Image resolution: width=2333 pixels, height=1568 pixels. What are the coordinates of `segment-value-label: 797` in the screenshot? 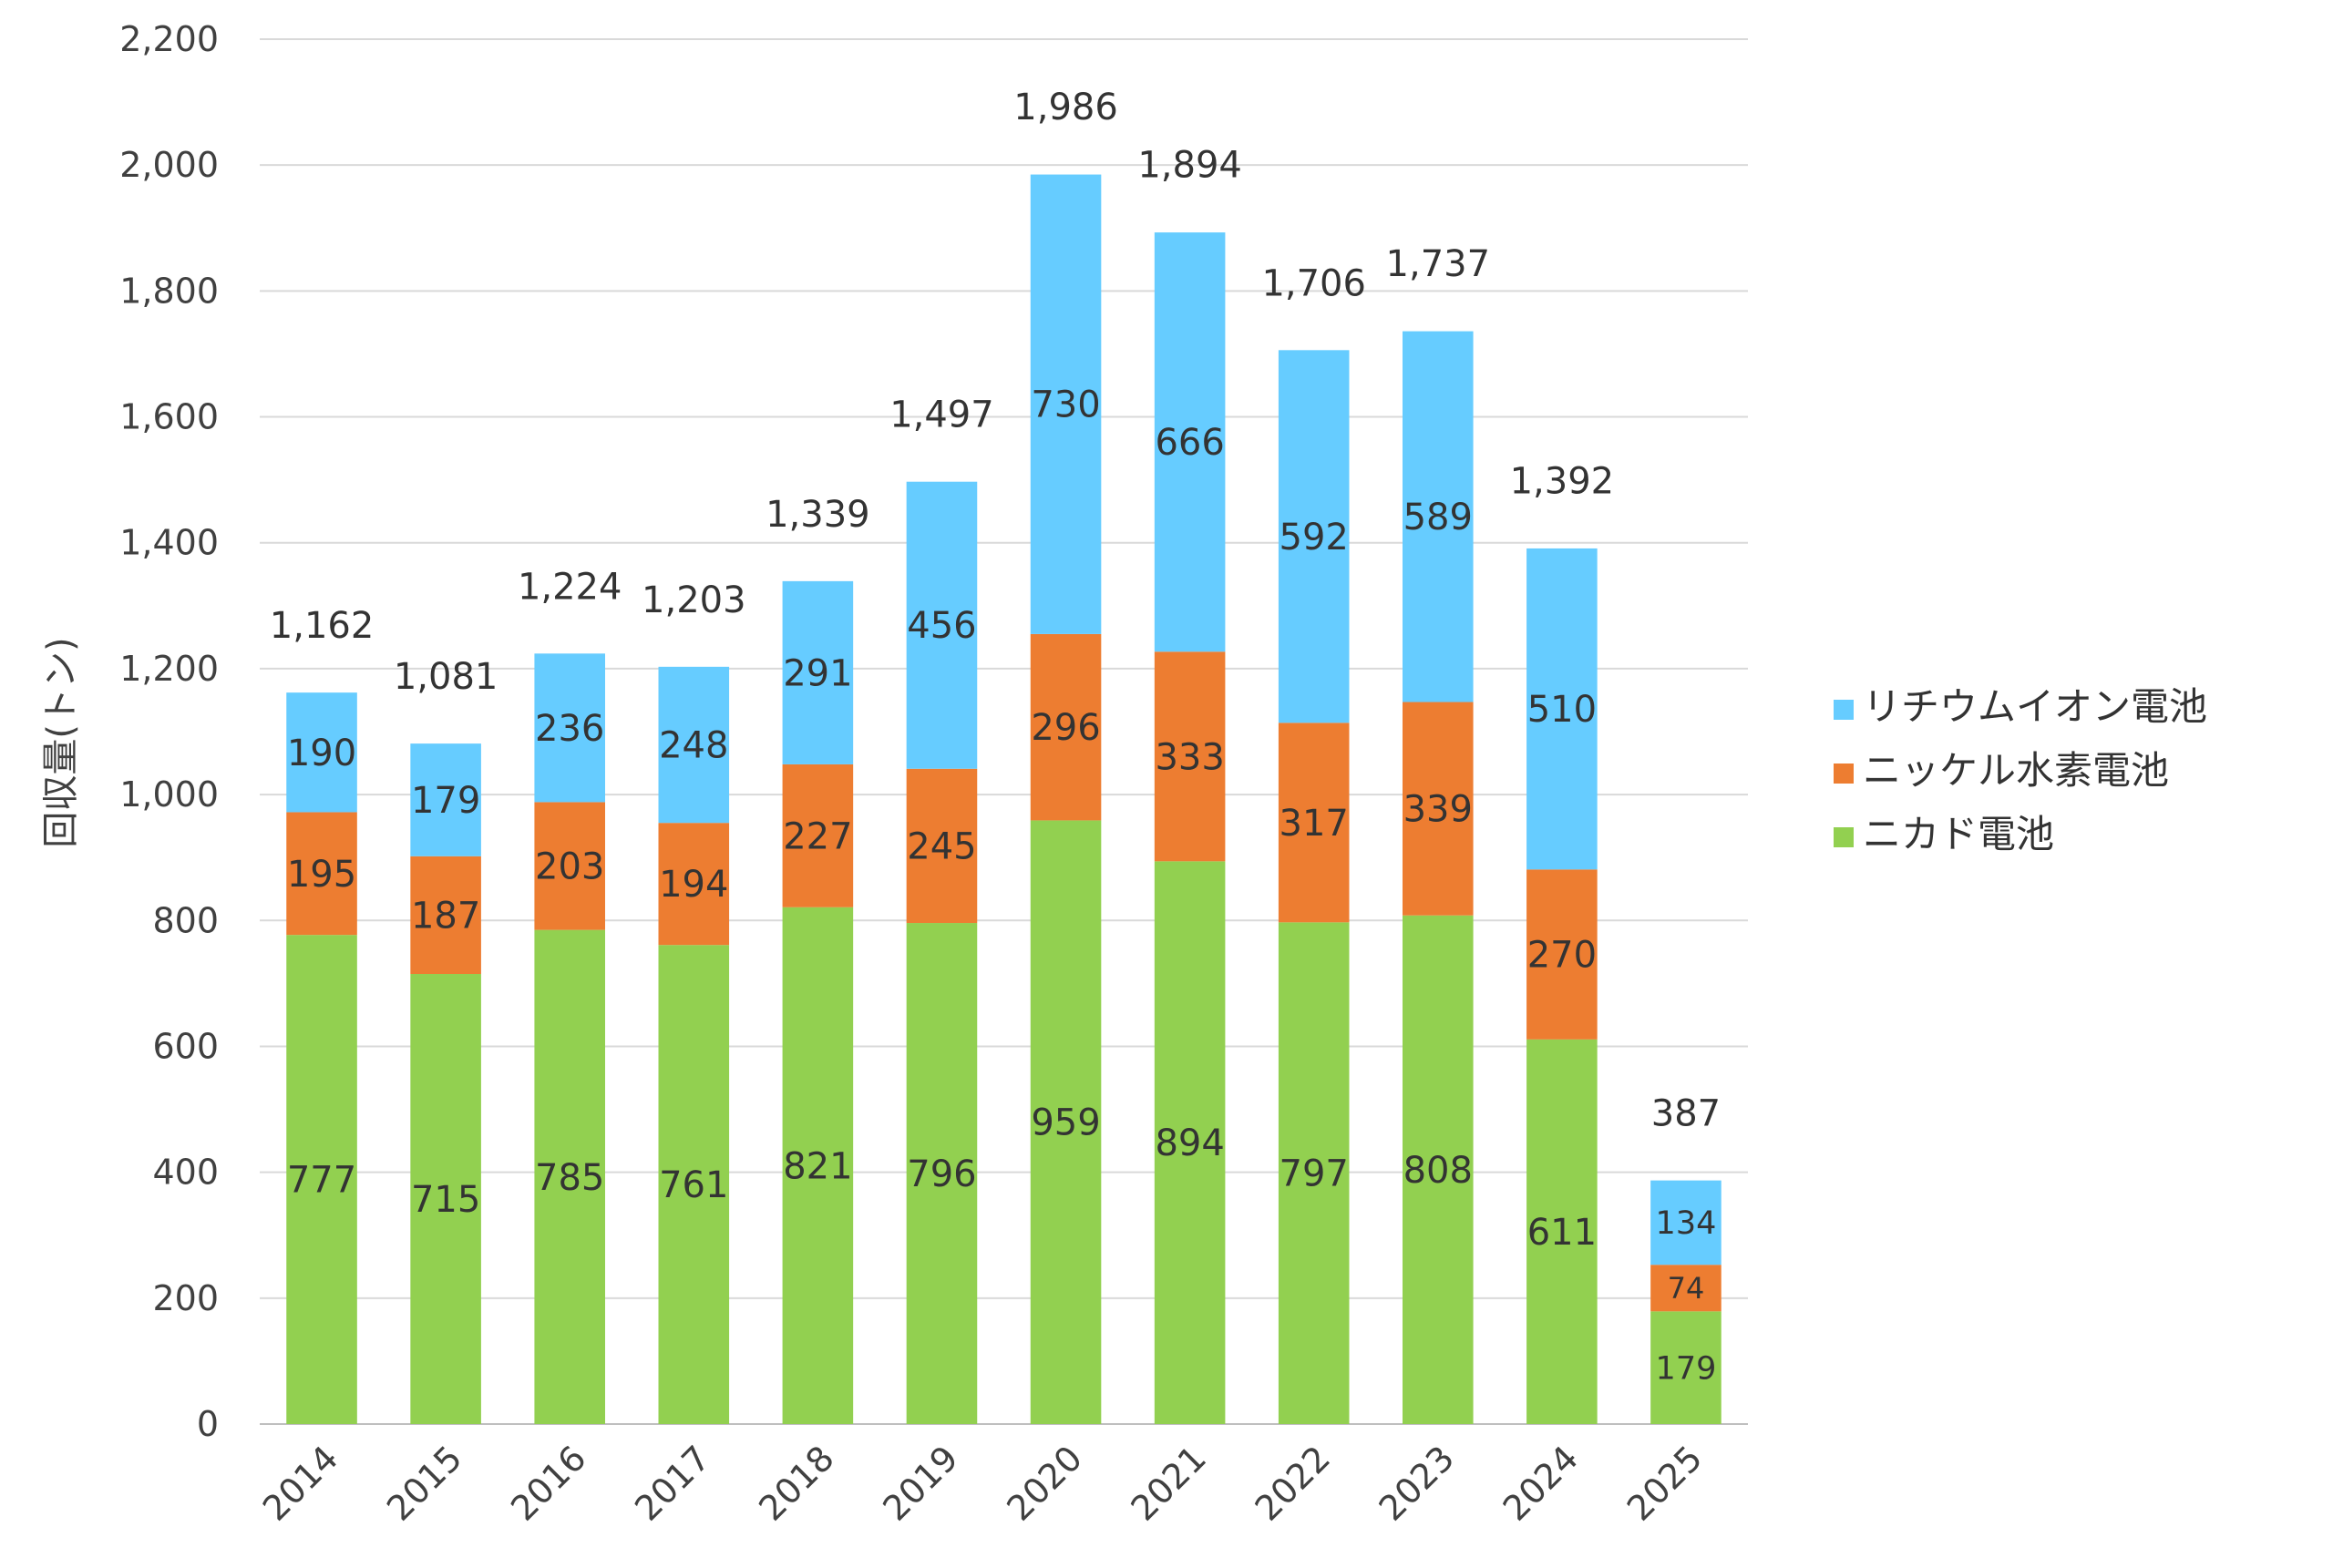 It's located at (1314, 1174).